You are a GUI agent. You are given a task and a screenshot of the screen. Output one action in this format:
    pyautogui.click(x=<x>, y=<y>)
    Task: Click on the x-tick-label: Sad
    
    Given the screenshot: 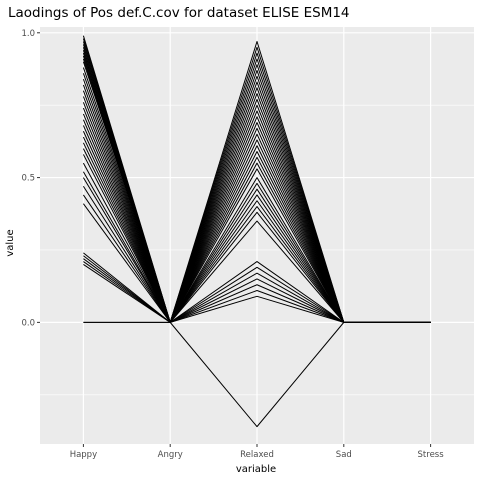 What is the action you would take?
    pyautogui.click(x=344, y=455)
    